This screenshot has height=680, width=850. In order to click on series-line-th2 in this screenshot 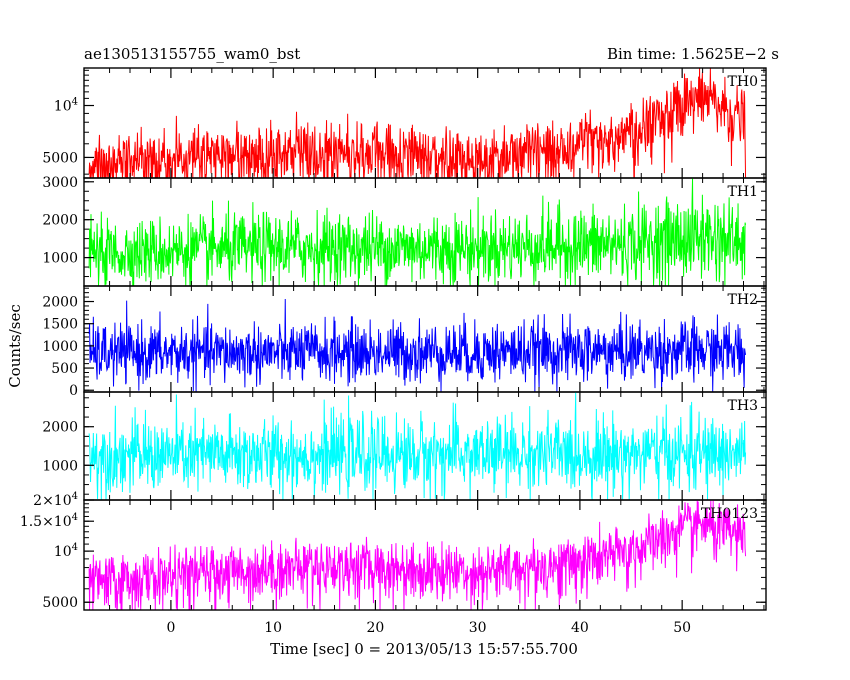, I will do `click(417, 345)`.